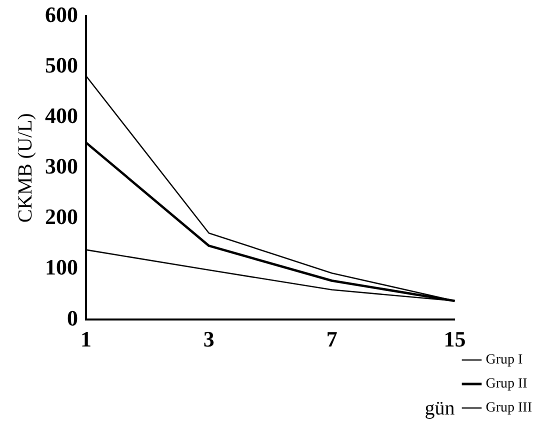 The image size is (550, 445). What do you see at coordinates (439, 408) in the screenshot?
I see `x-axis-title: gün` at bounding box center [439, 408].